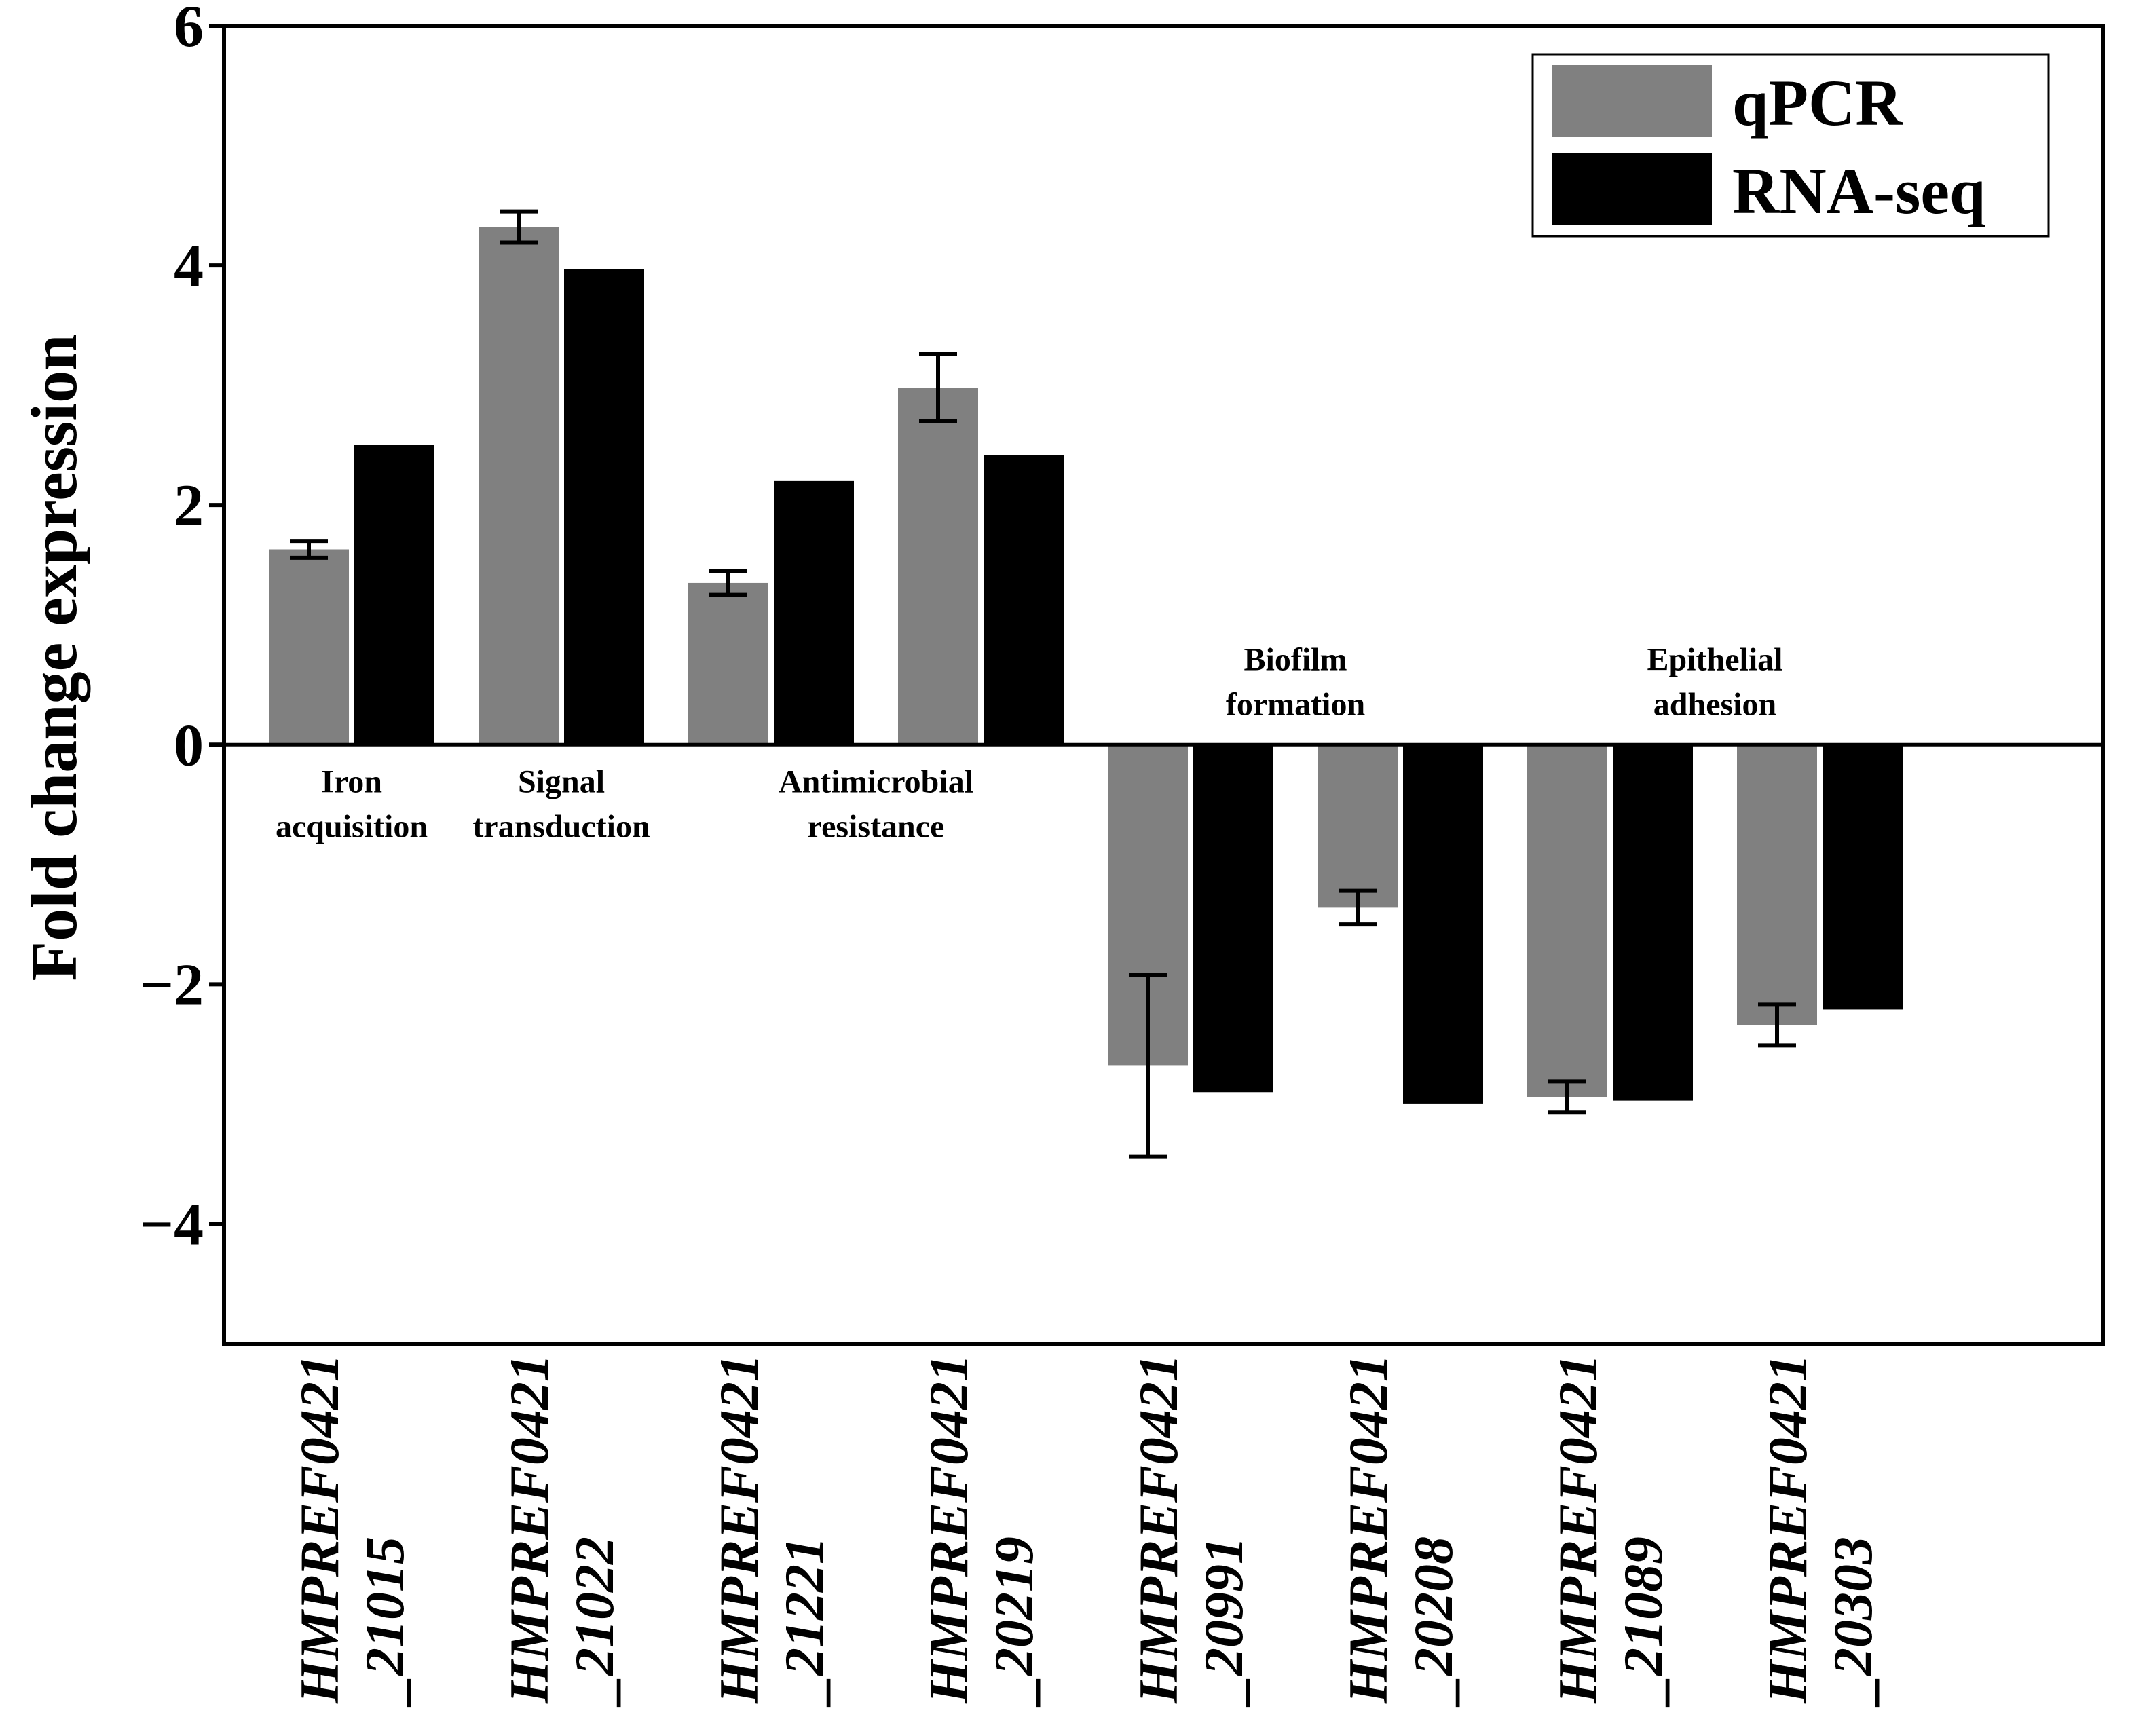  Describe the element at coordinates (1632, 189) in the screenshot. I see `legend-swatch-rna-seq` at that location.